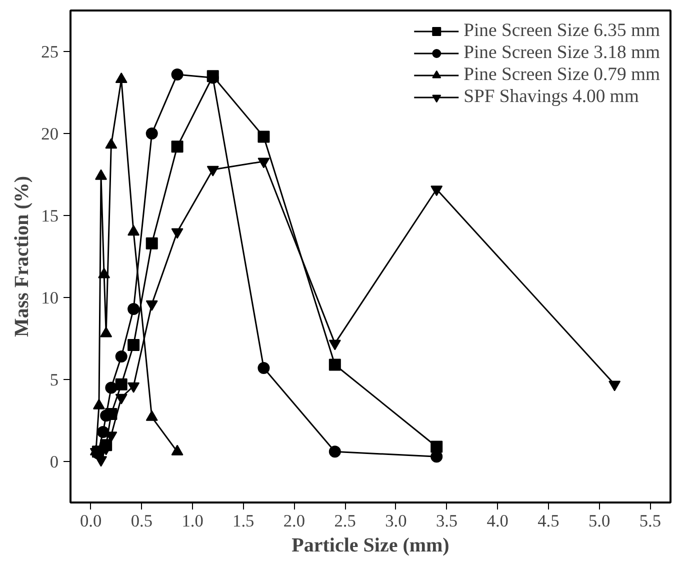  What do you see at coordinates (91, 521) in the screenshot?
I see `x-tick-label: 0.0` at bounding box center [91, 521].